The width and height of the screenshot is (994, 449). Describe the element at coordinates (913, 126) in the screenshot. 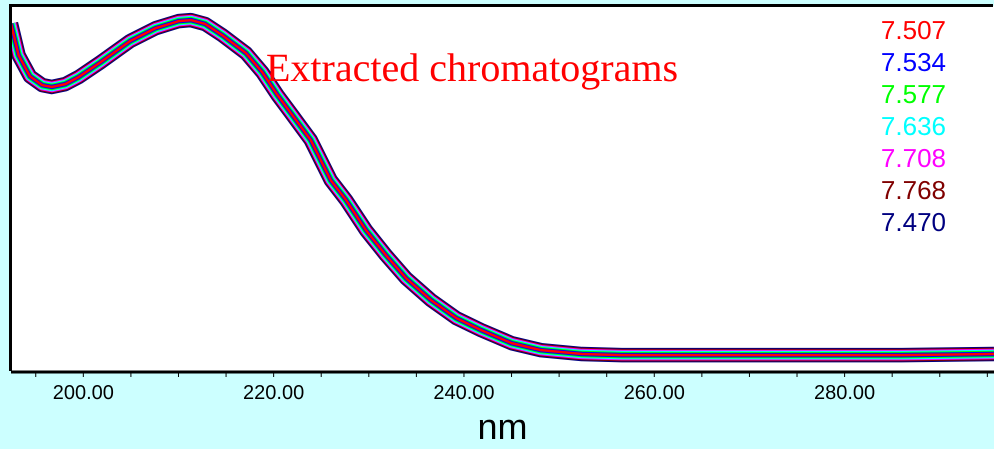

I see `text: 7.636` at that location.